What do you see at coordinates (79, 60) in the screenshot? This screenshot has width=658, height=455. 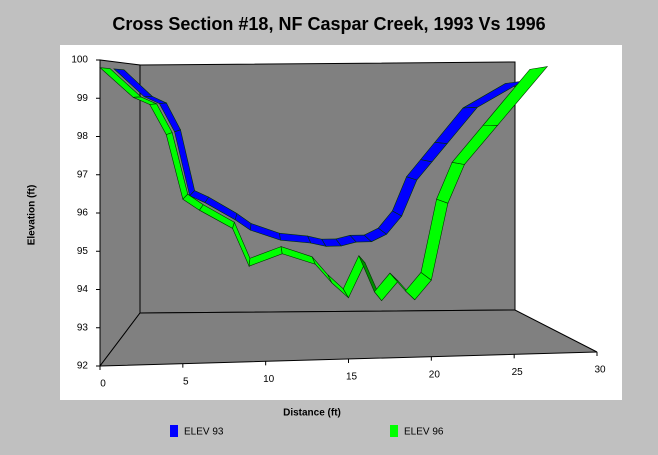 I see `y-tick-label: 100` at bounding box center [79, 60].